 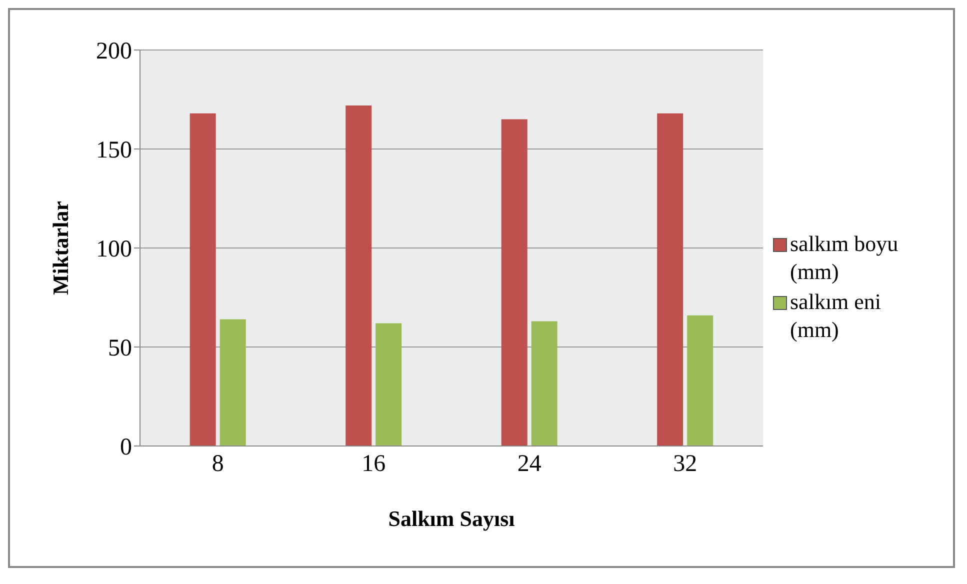 I want to click on x-axis-title: Salkım Sayısı, so click(x=451, y=518).